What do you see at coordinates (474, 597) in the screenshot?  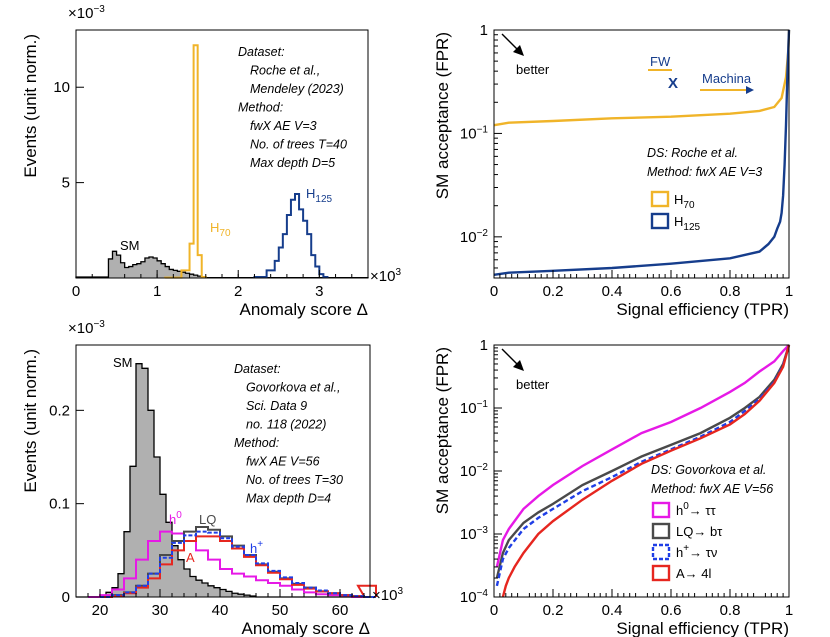 I see `y-tick-label: 10⁻⁴` at bounding box center [474, 597].